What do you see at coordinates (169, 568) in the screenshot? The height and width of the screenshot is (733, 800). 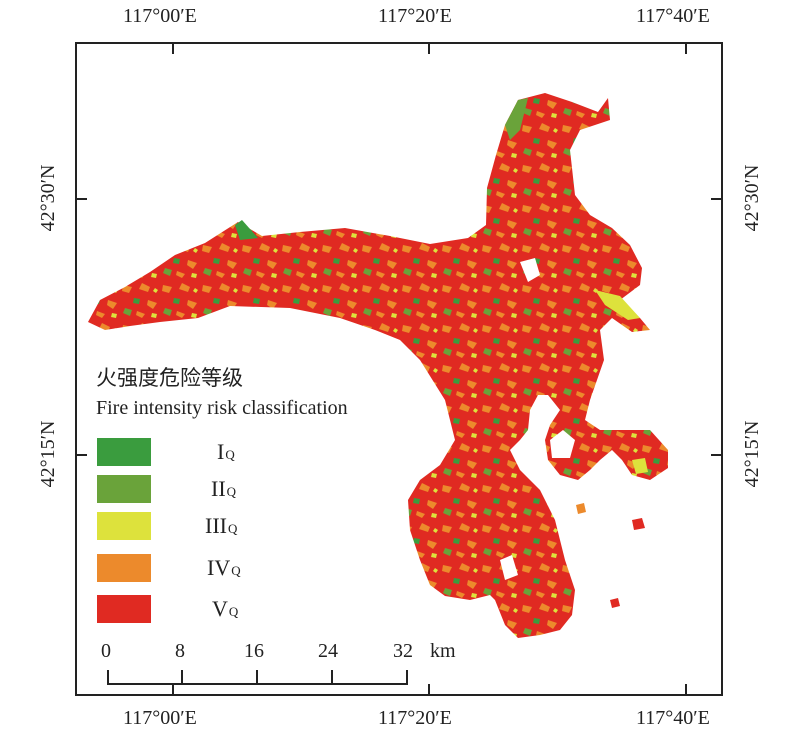 I see `legend-item-4: IV Q` at bounding box center [169, 568].